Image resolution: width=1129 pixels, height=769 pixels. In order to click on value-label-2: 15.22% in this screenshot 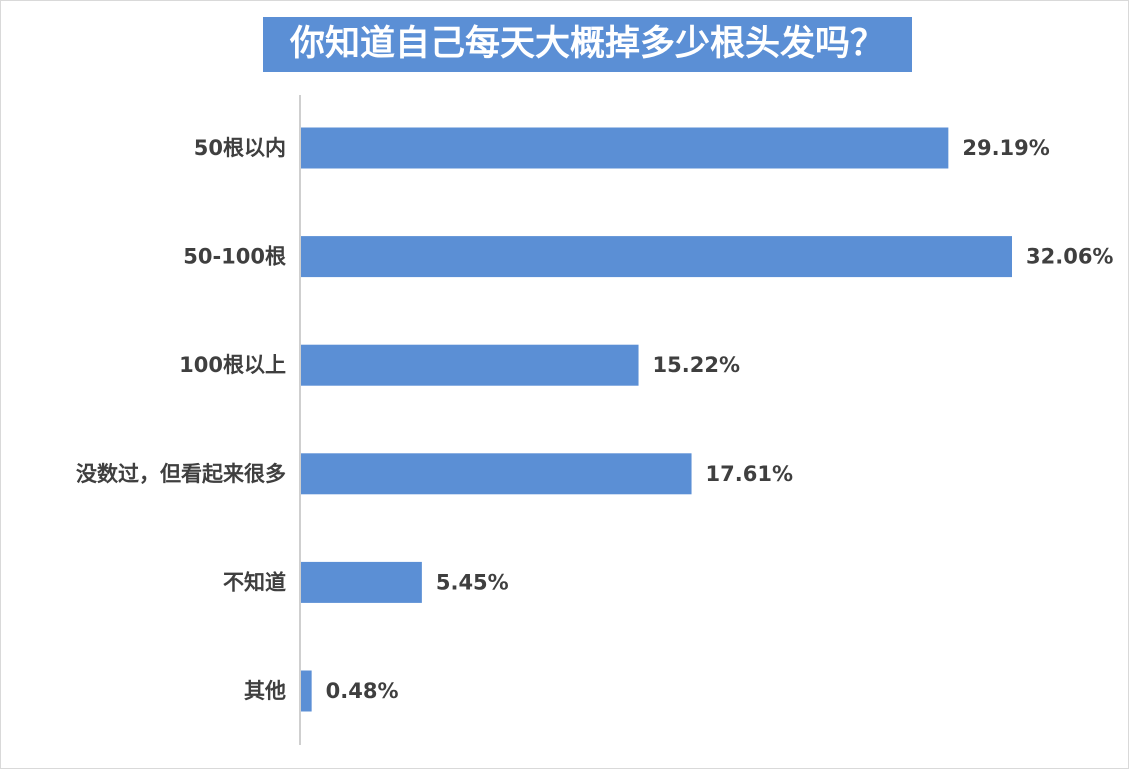, I will do `click(696, 365)`.